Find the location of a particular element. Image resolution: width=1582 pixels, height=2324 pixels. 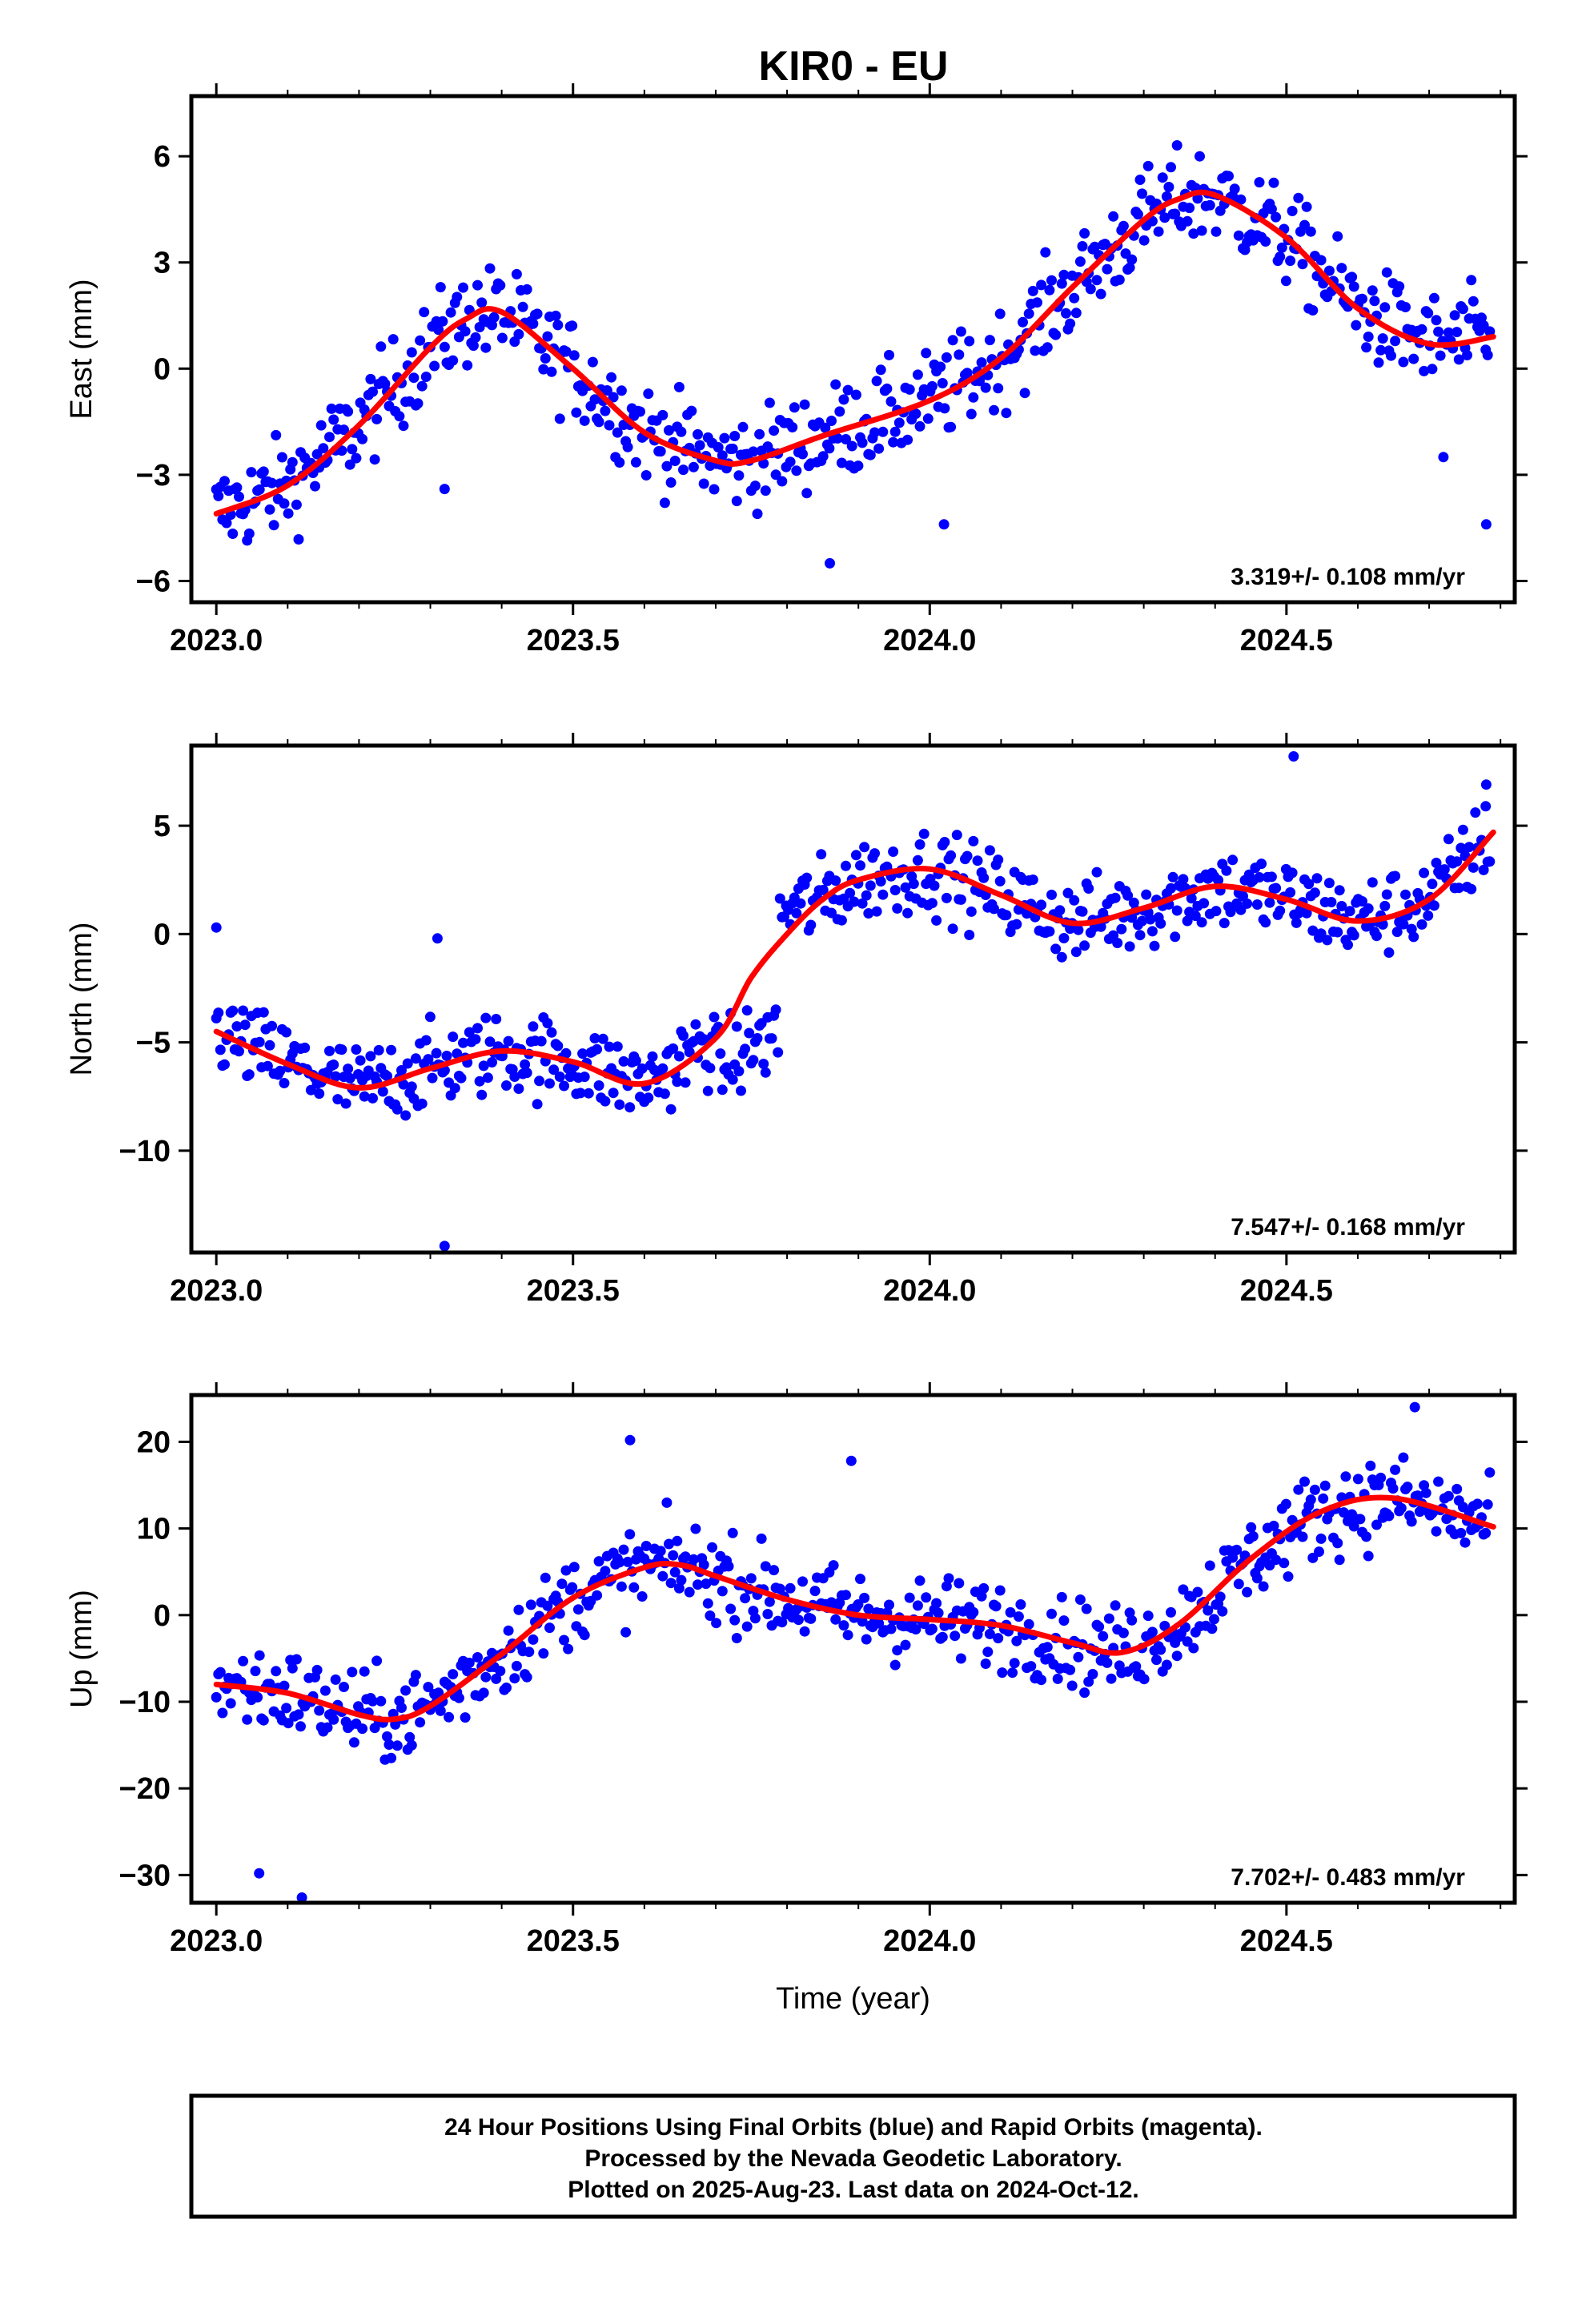

up-x-tick-label: 2023.0 is located at coordinates (216, 1941).